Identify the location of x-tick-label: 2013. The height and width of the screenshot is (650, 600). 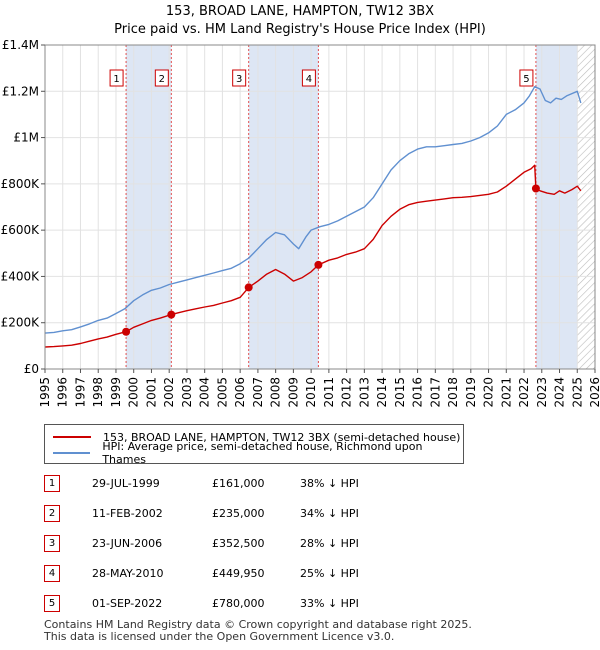
(364, 392).